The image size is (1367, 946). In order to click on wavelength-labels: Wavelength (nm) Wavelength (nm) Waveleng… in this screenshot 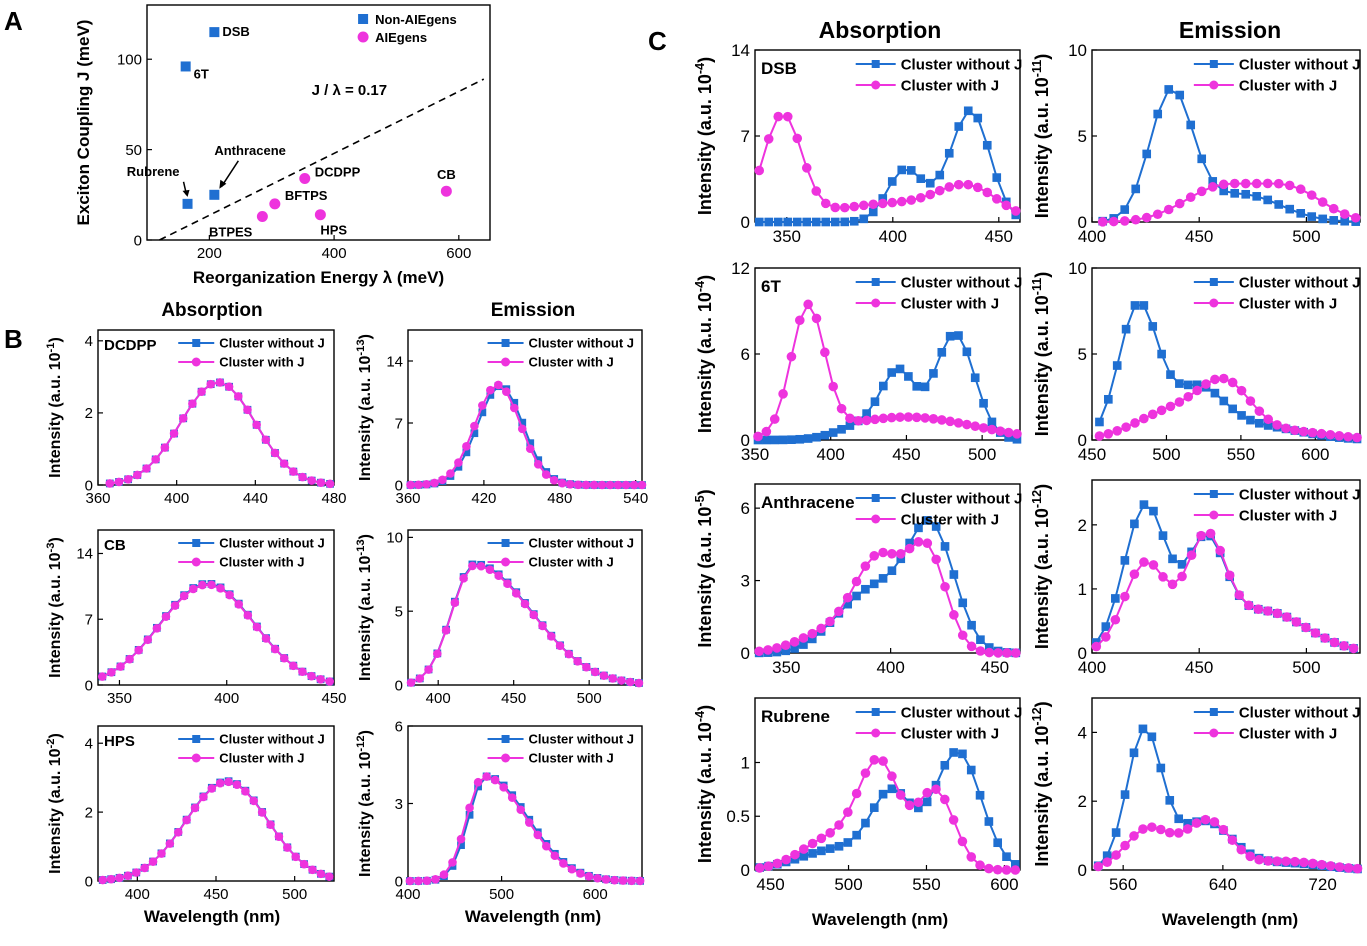, I will do `click(721, 918)`.